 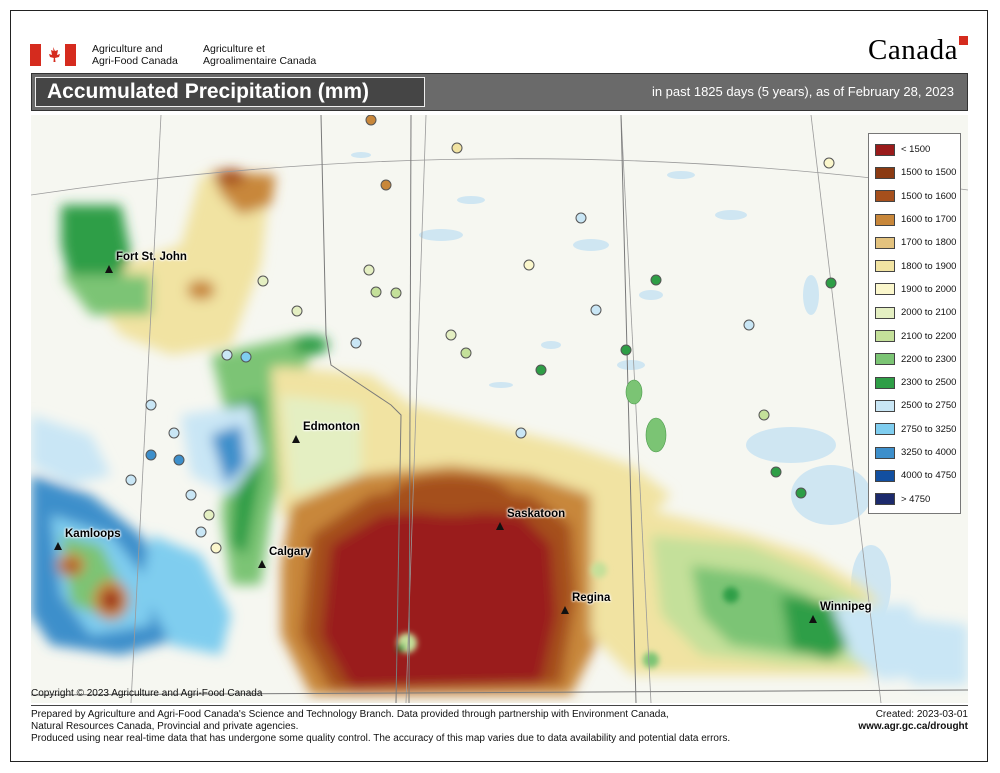 I want to click on legend-item: 3250 to 4000, so click(x=914, y=452).